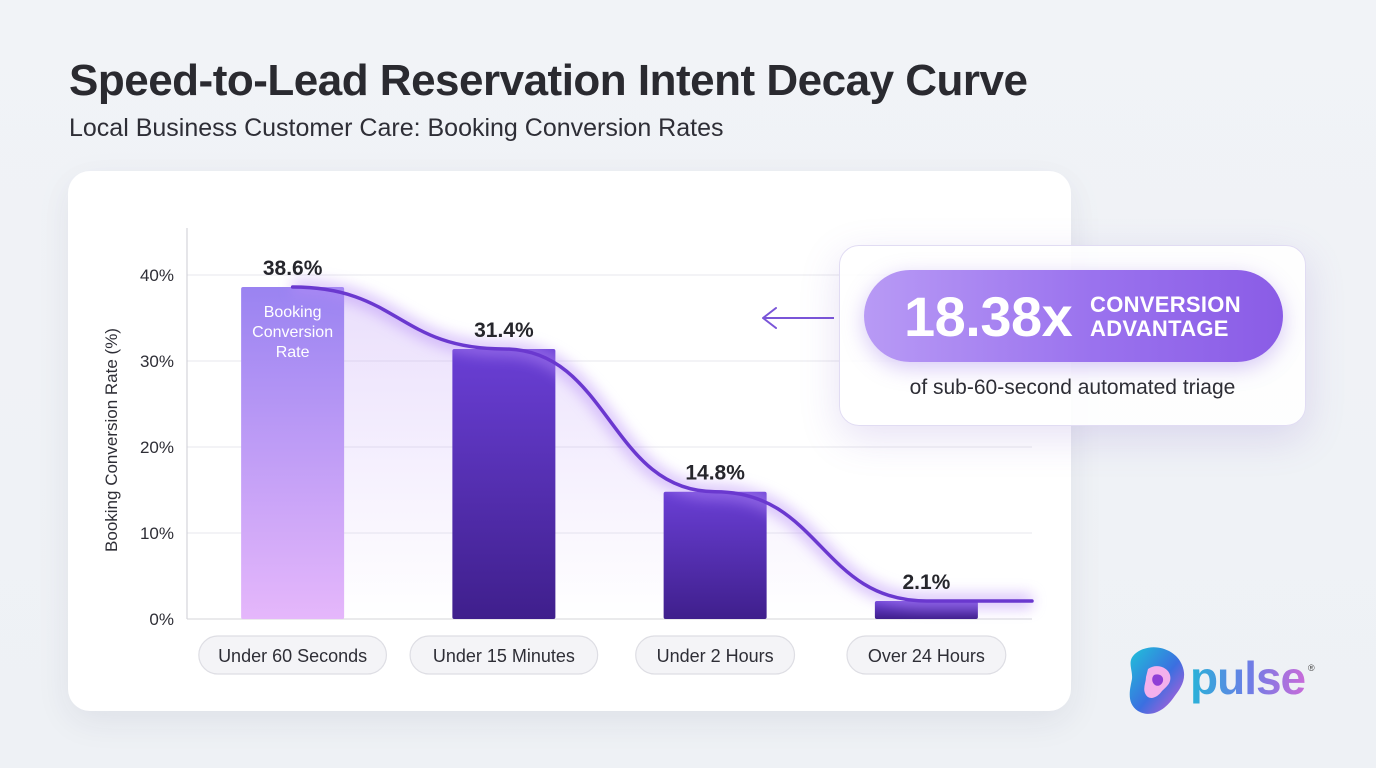  What do you see at coordinates (1157, 680) in the screenshot?
I see `pulse-blob-icon` at bounding box center [1157, 680].